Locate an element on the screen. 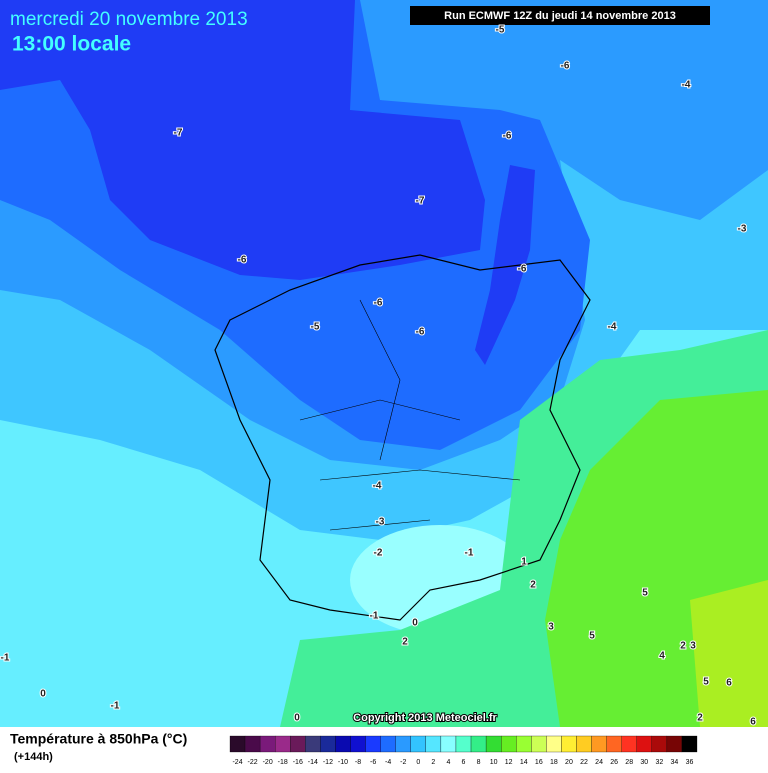 This screenshot has height=773, width=768. contour-label: 4 is located at coordinates (662, 656).